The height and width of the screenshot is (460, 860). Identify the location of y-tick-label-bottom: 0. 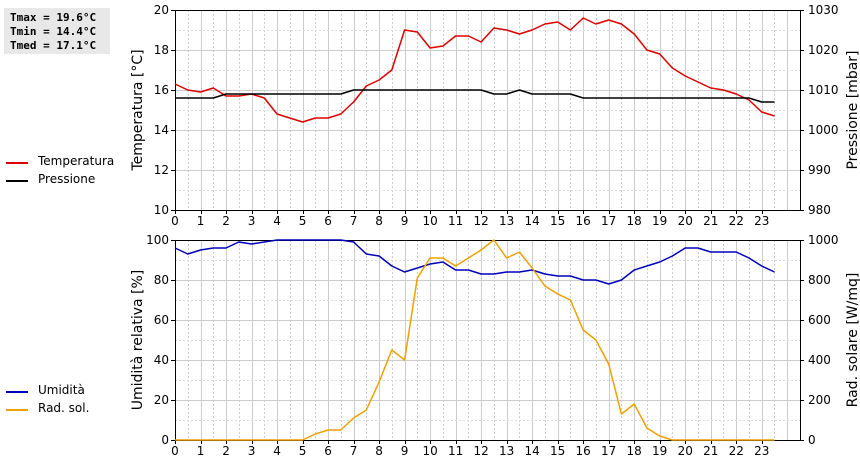
(165, 440).